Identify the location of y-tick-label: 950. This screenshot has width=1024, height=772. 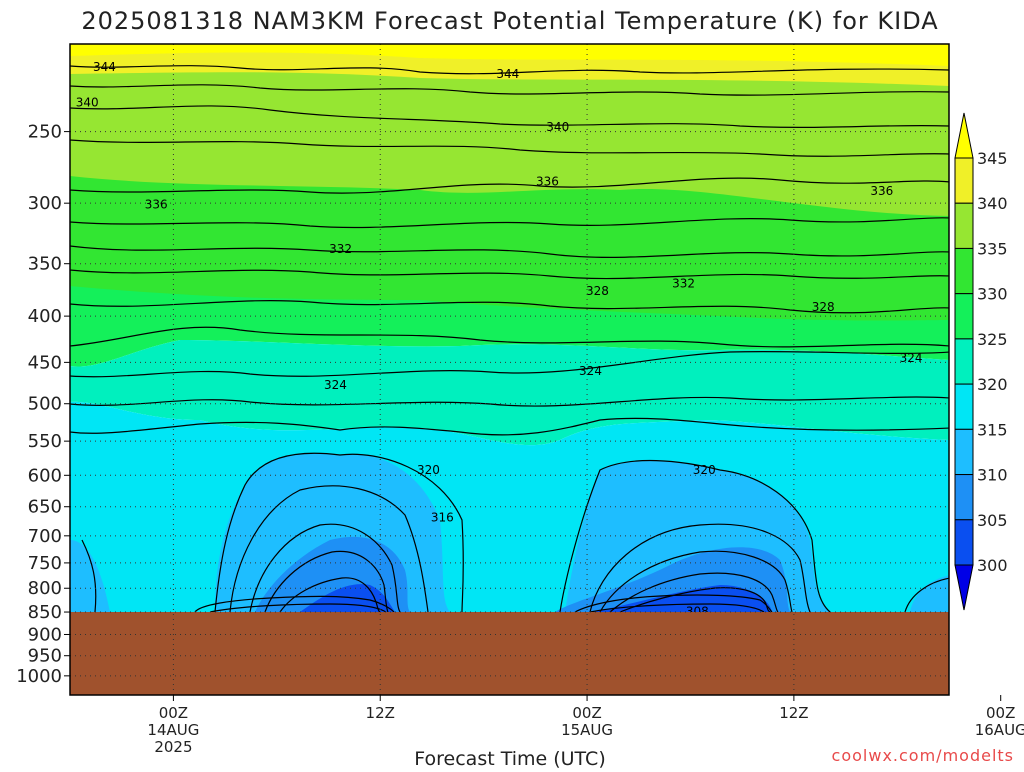
(45, 656).